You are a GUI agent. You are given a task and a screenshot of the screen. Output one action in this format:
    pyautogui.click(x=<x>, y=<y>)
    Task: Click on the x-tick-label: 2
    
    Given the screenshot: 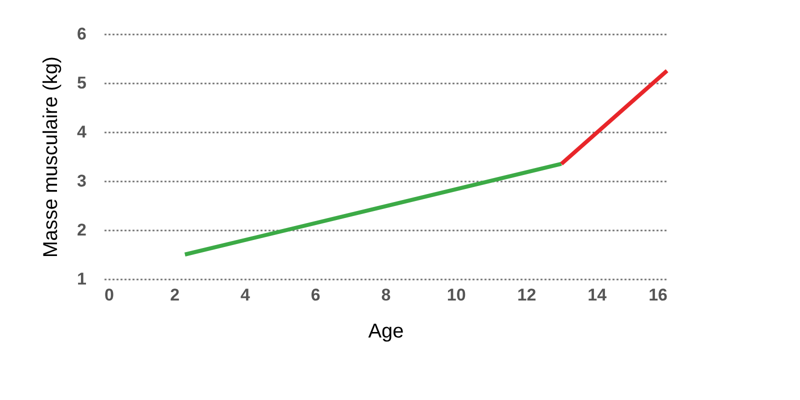 What is the action you would take?
    pyautogui.click(x=175, y=295)
    